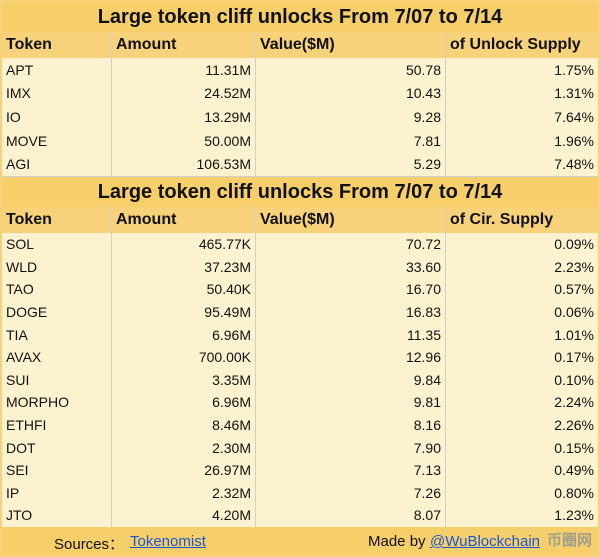 Image resolution: width=600 pixels, height=557 pixels. What do you see at coordinates (574, 425) in the screenshot?
I see `table2-cell: 2.26%` at bounding box center [574, 425].